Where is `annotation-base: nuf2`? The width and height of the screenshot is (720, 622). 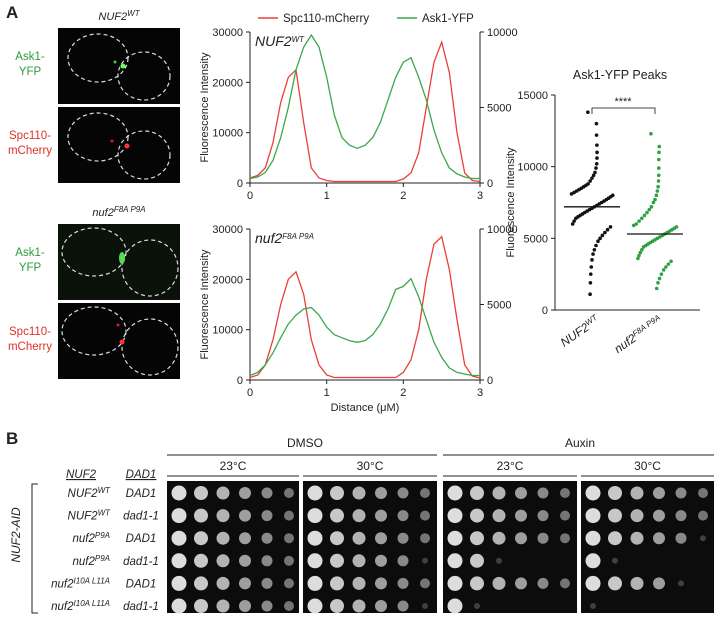
annotation-base: nuf2 is located at coordinates (268, 238).